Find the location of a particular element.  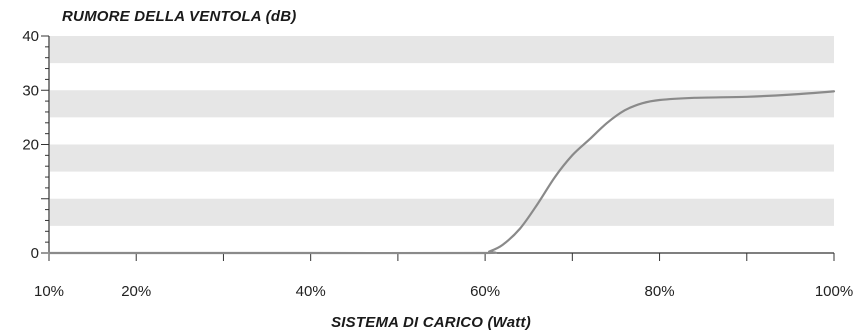

x-tick-label: 20% is located at coordinates (136, 291).